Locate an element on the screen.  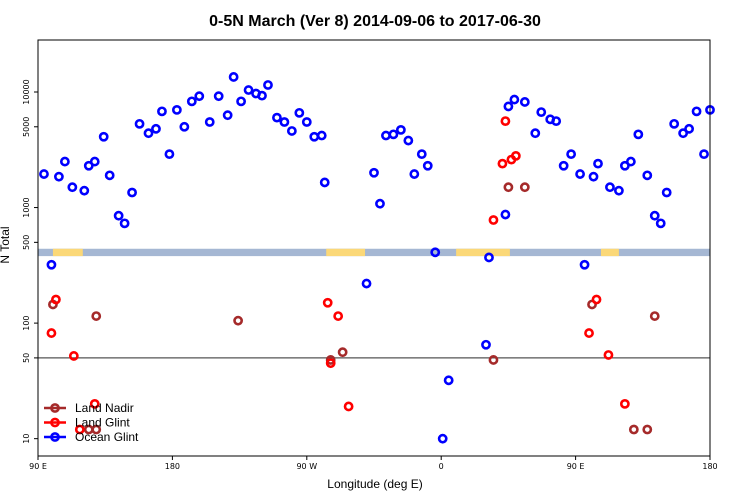
legend-entry: Ocean Glint is located at coordinates (91, 437).